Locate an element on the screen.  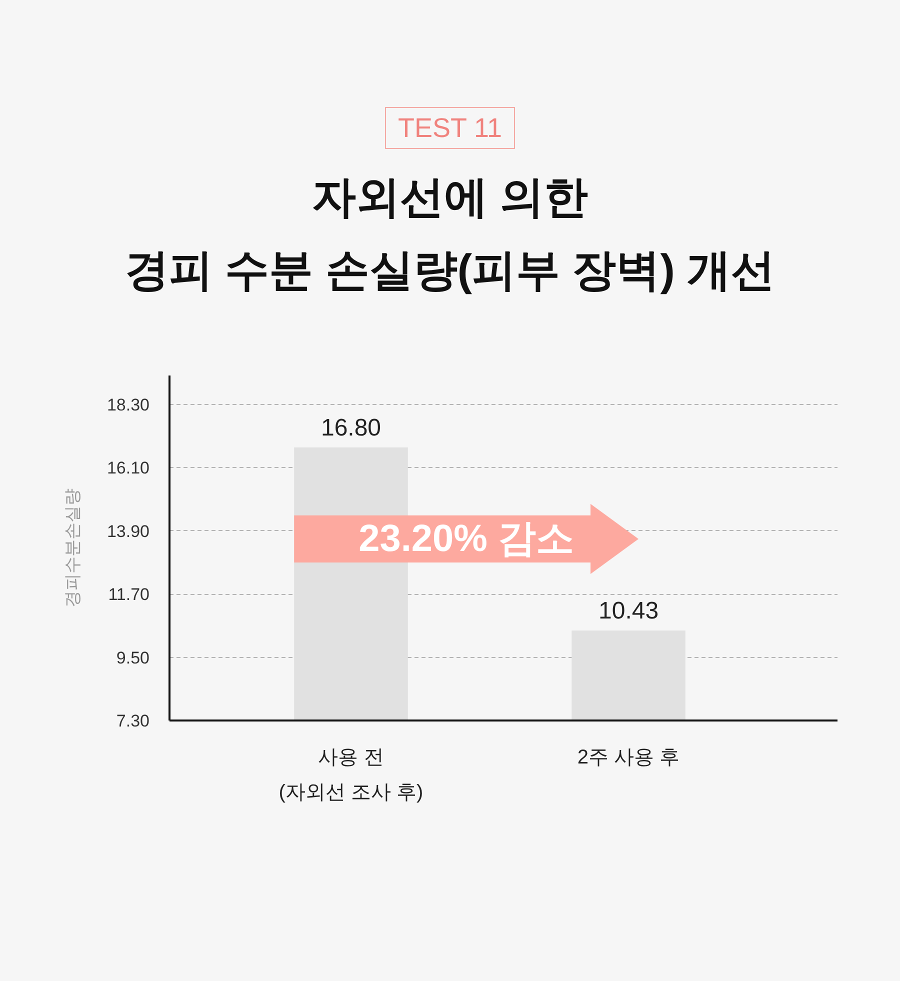
y-tick-label: 11.70 is located at coordinates (129, 594).